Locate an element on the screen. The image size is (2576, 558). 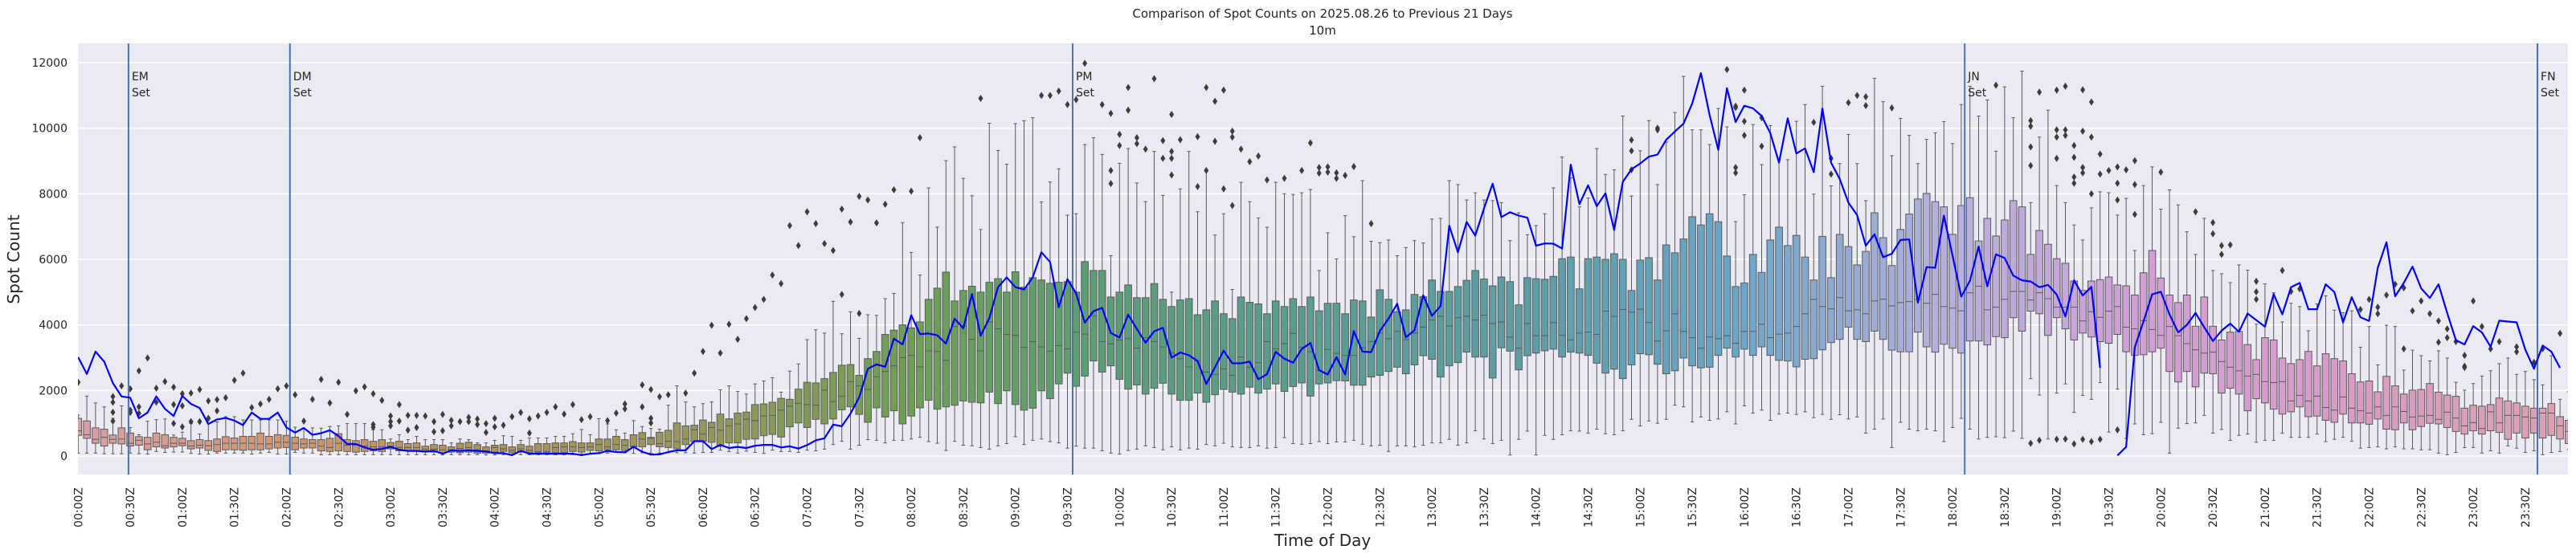
set-marker-label: EM is located at coordinates (140, 77).